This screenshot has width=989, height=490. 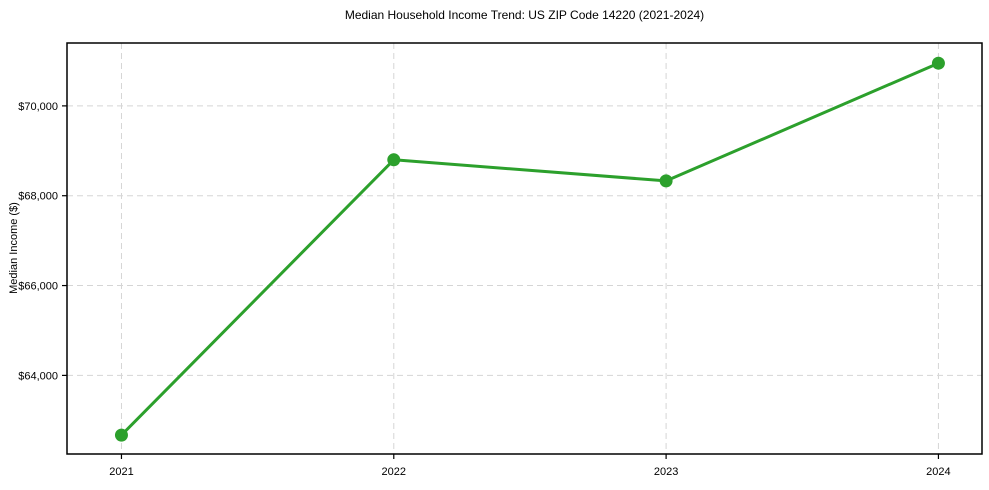 I want to click on y-tick-label: $64,000, so click(x=38, y=376).